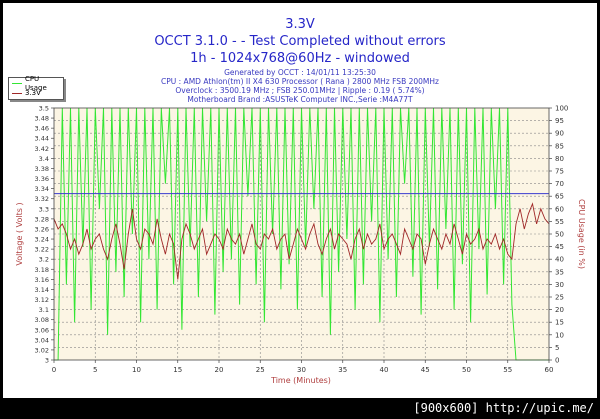 This screenshot has height=419, width=600. Describe the element at coordinates (300, 58) in the screenshot. I see `chart-subtitle-2: 1h - 1024x768@60Hz - windowed` at that location.